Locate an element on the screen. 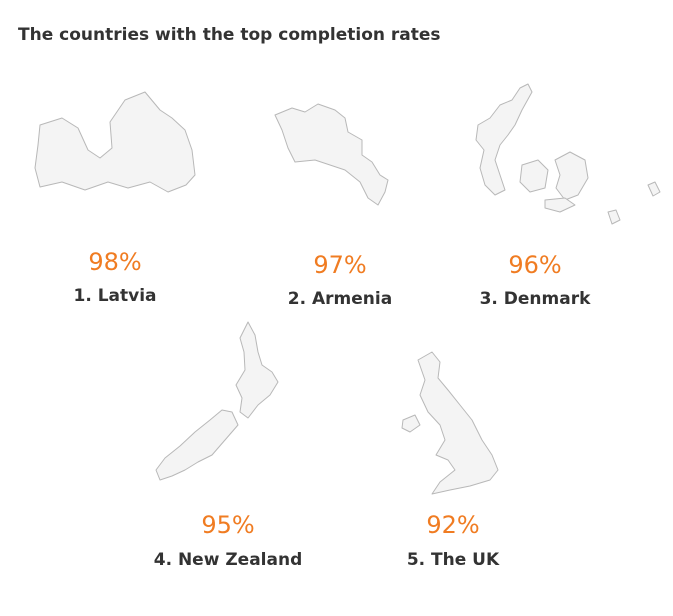 The image size is (673, 616). map-uk is located at coordinates (458, 423).